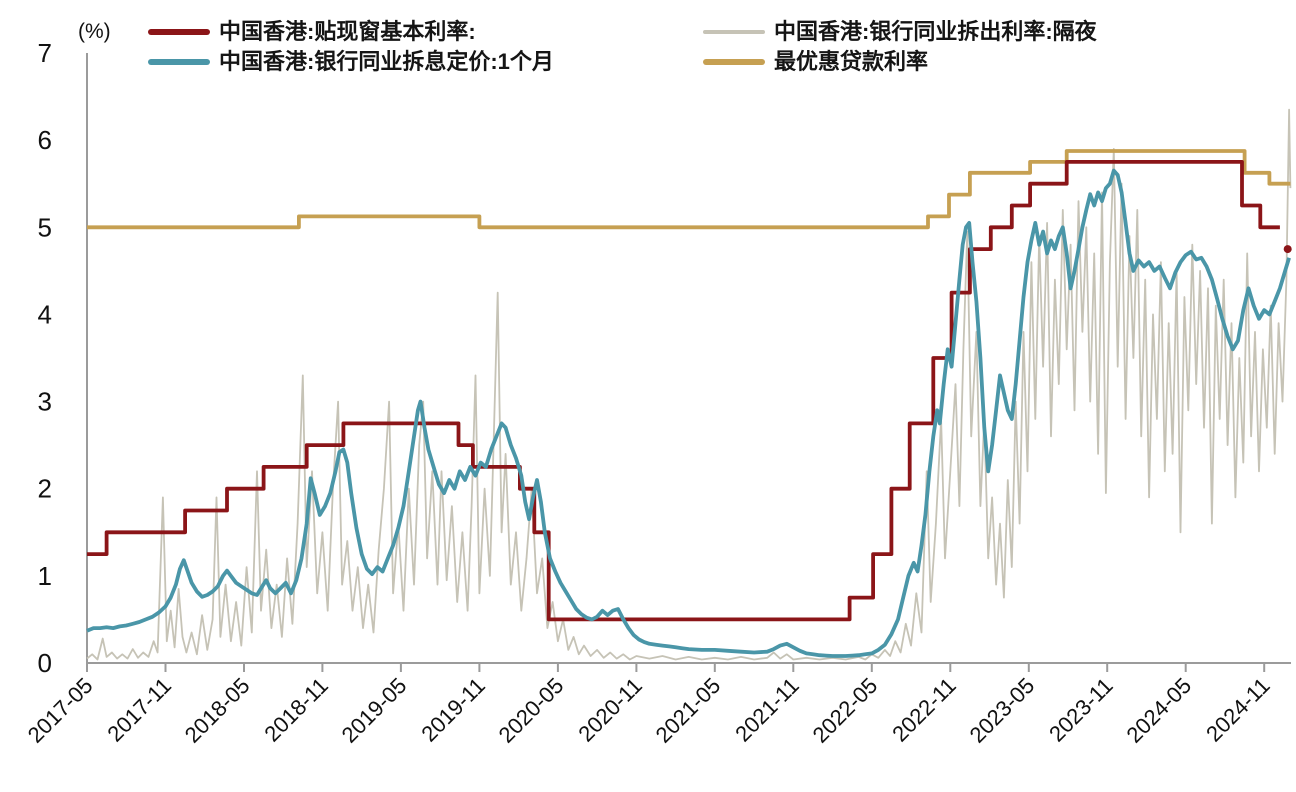 This screenshot has height=792, width=1296. What do you see at coordinates (45, 314) in the screenshot?
I see `y-tick-label: 4` at bounding box center [45, 314].